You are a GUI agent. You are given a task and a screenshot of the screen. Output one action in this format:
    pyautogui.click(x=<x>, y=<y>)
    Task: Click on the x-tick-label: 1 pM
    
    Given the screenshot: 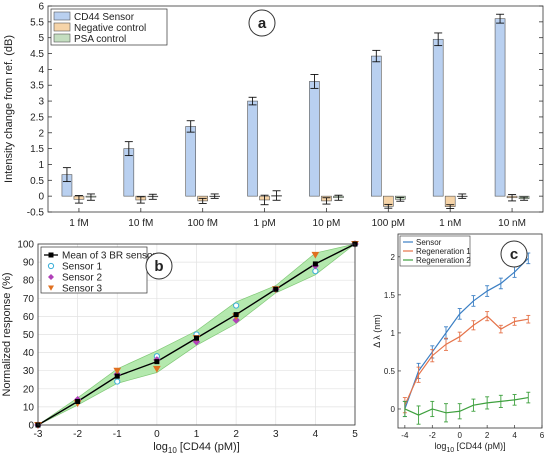 What is the action you would take?
    pyautogui.click(x=264, y=223)
    